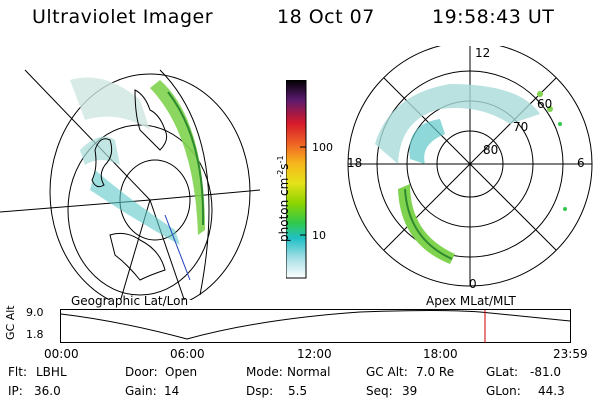  I want to click on header-time: 19:58:43 UT, so click(493, 17).